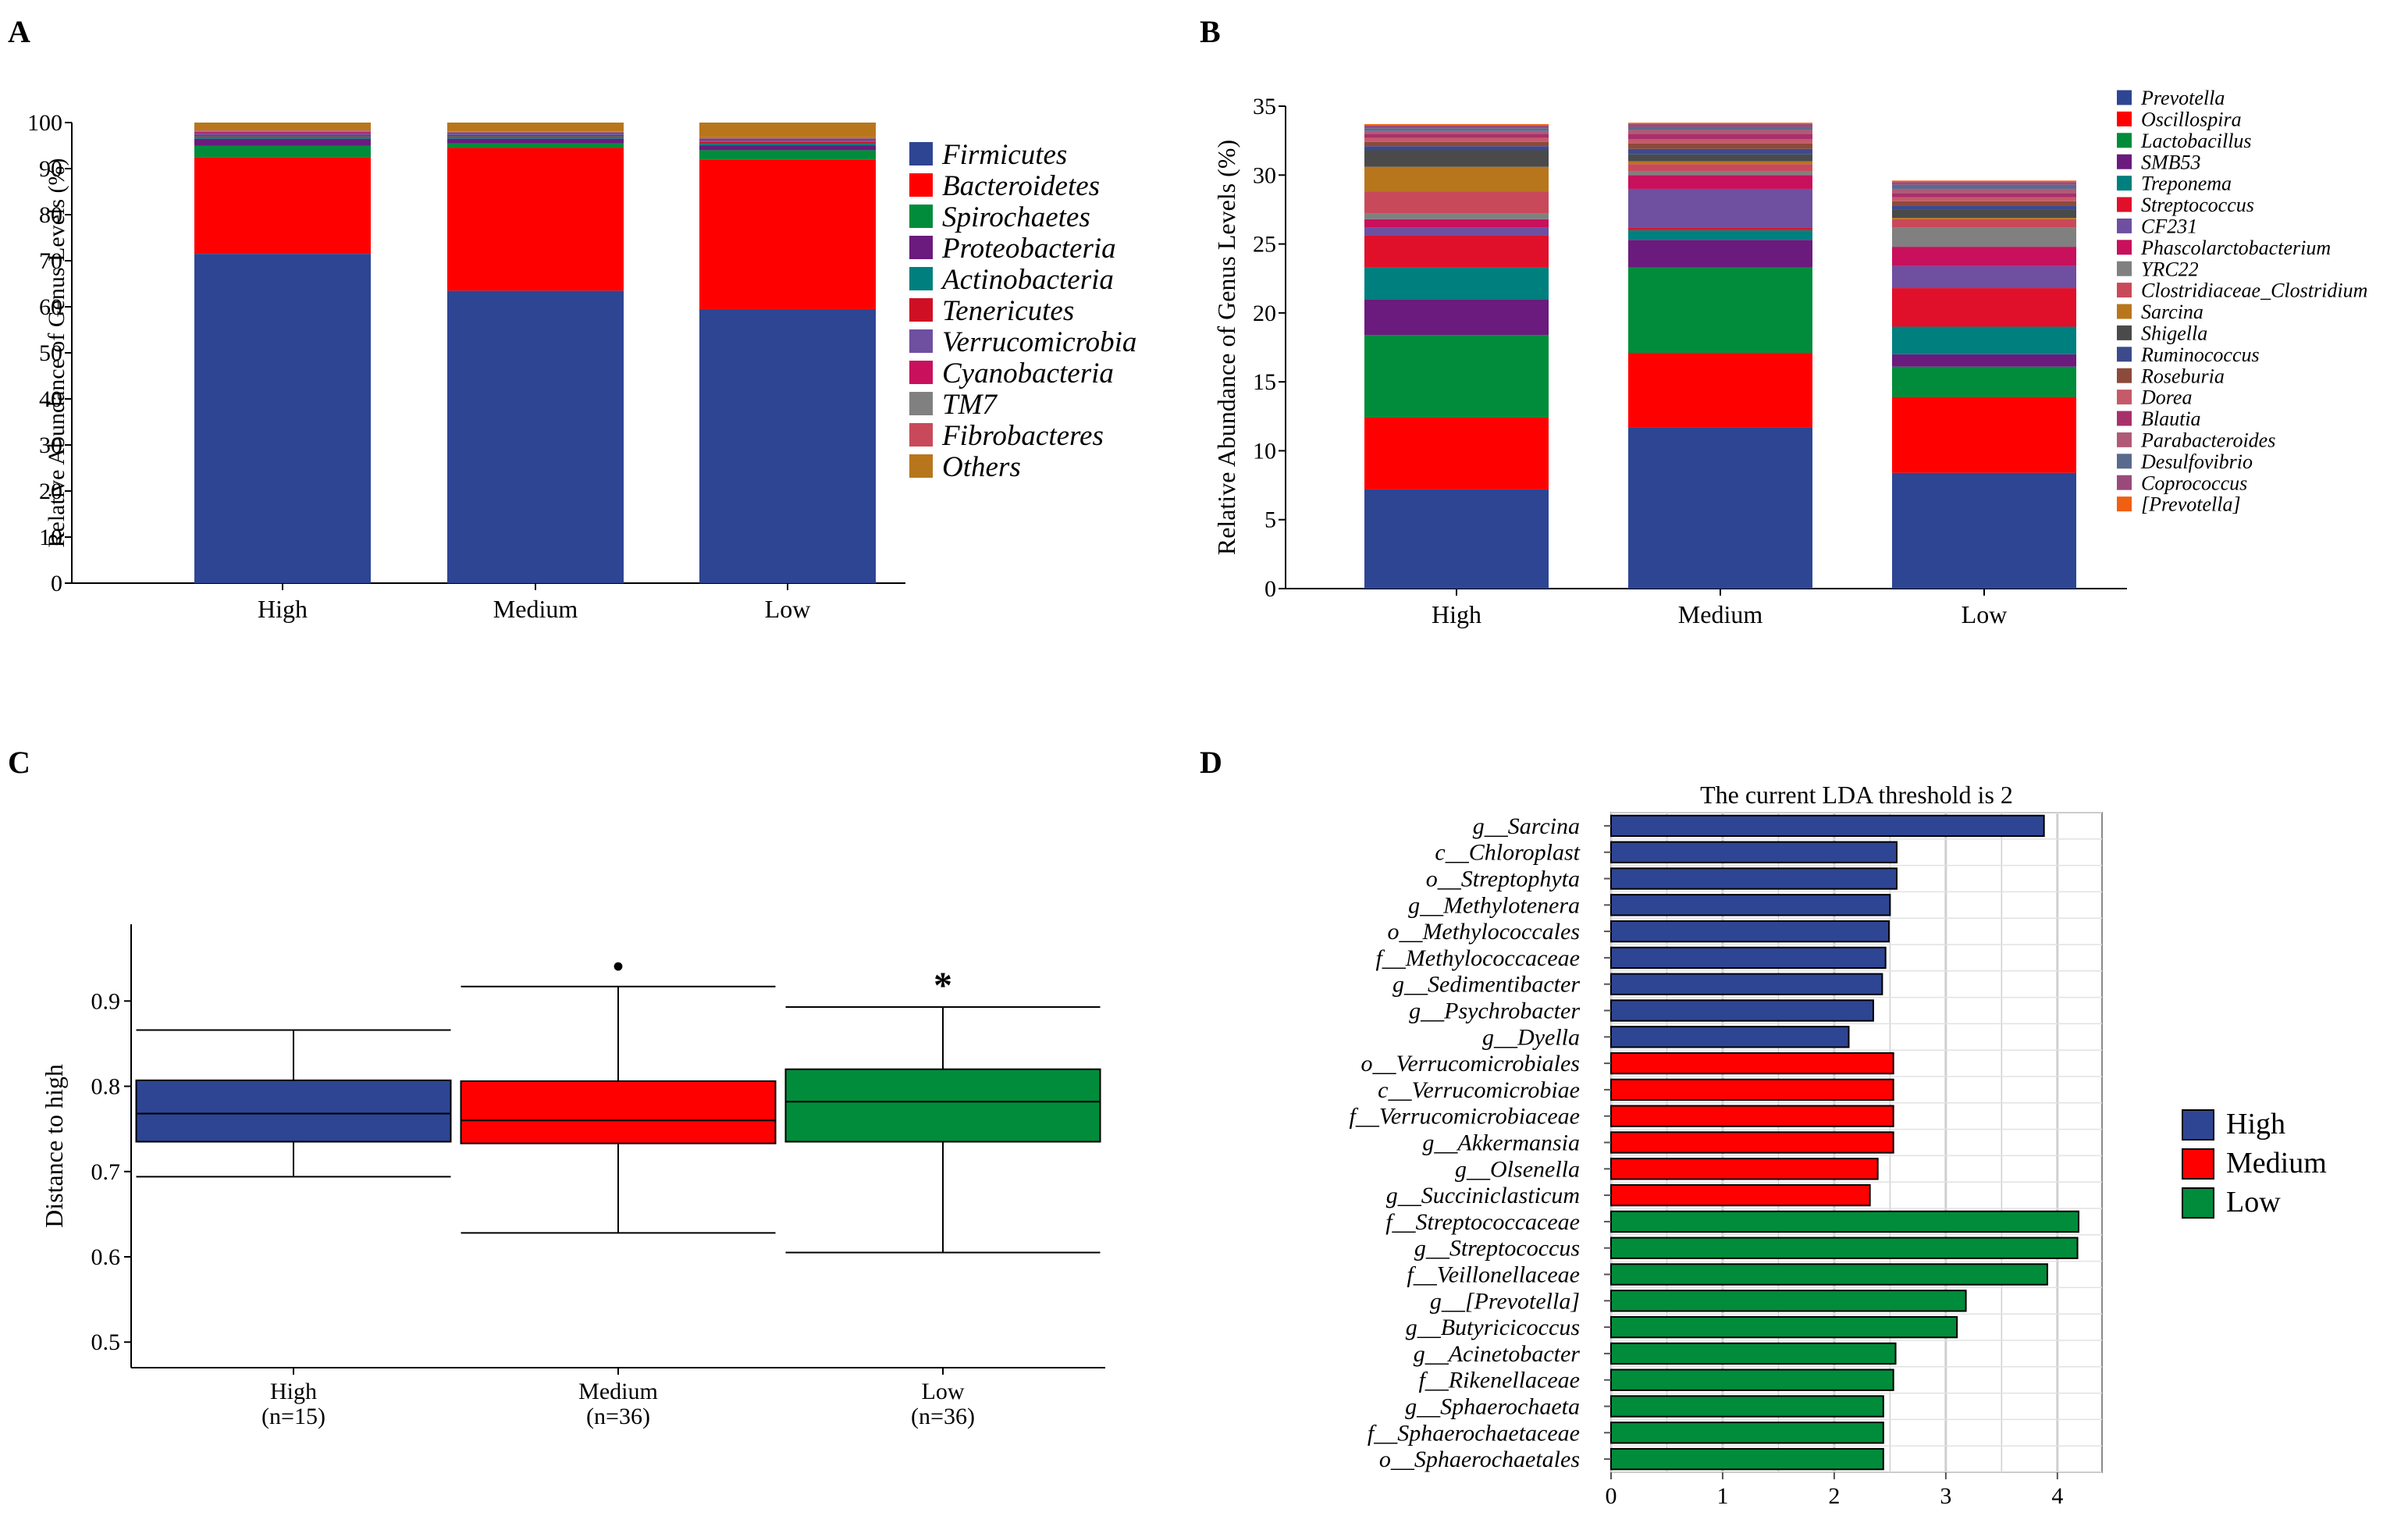  What do you see at coordinates (1745, 1169) in the screenshot?
I see `lda-bar-g-olsenella` at bounding box center [1745, 1169].